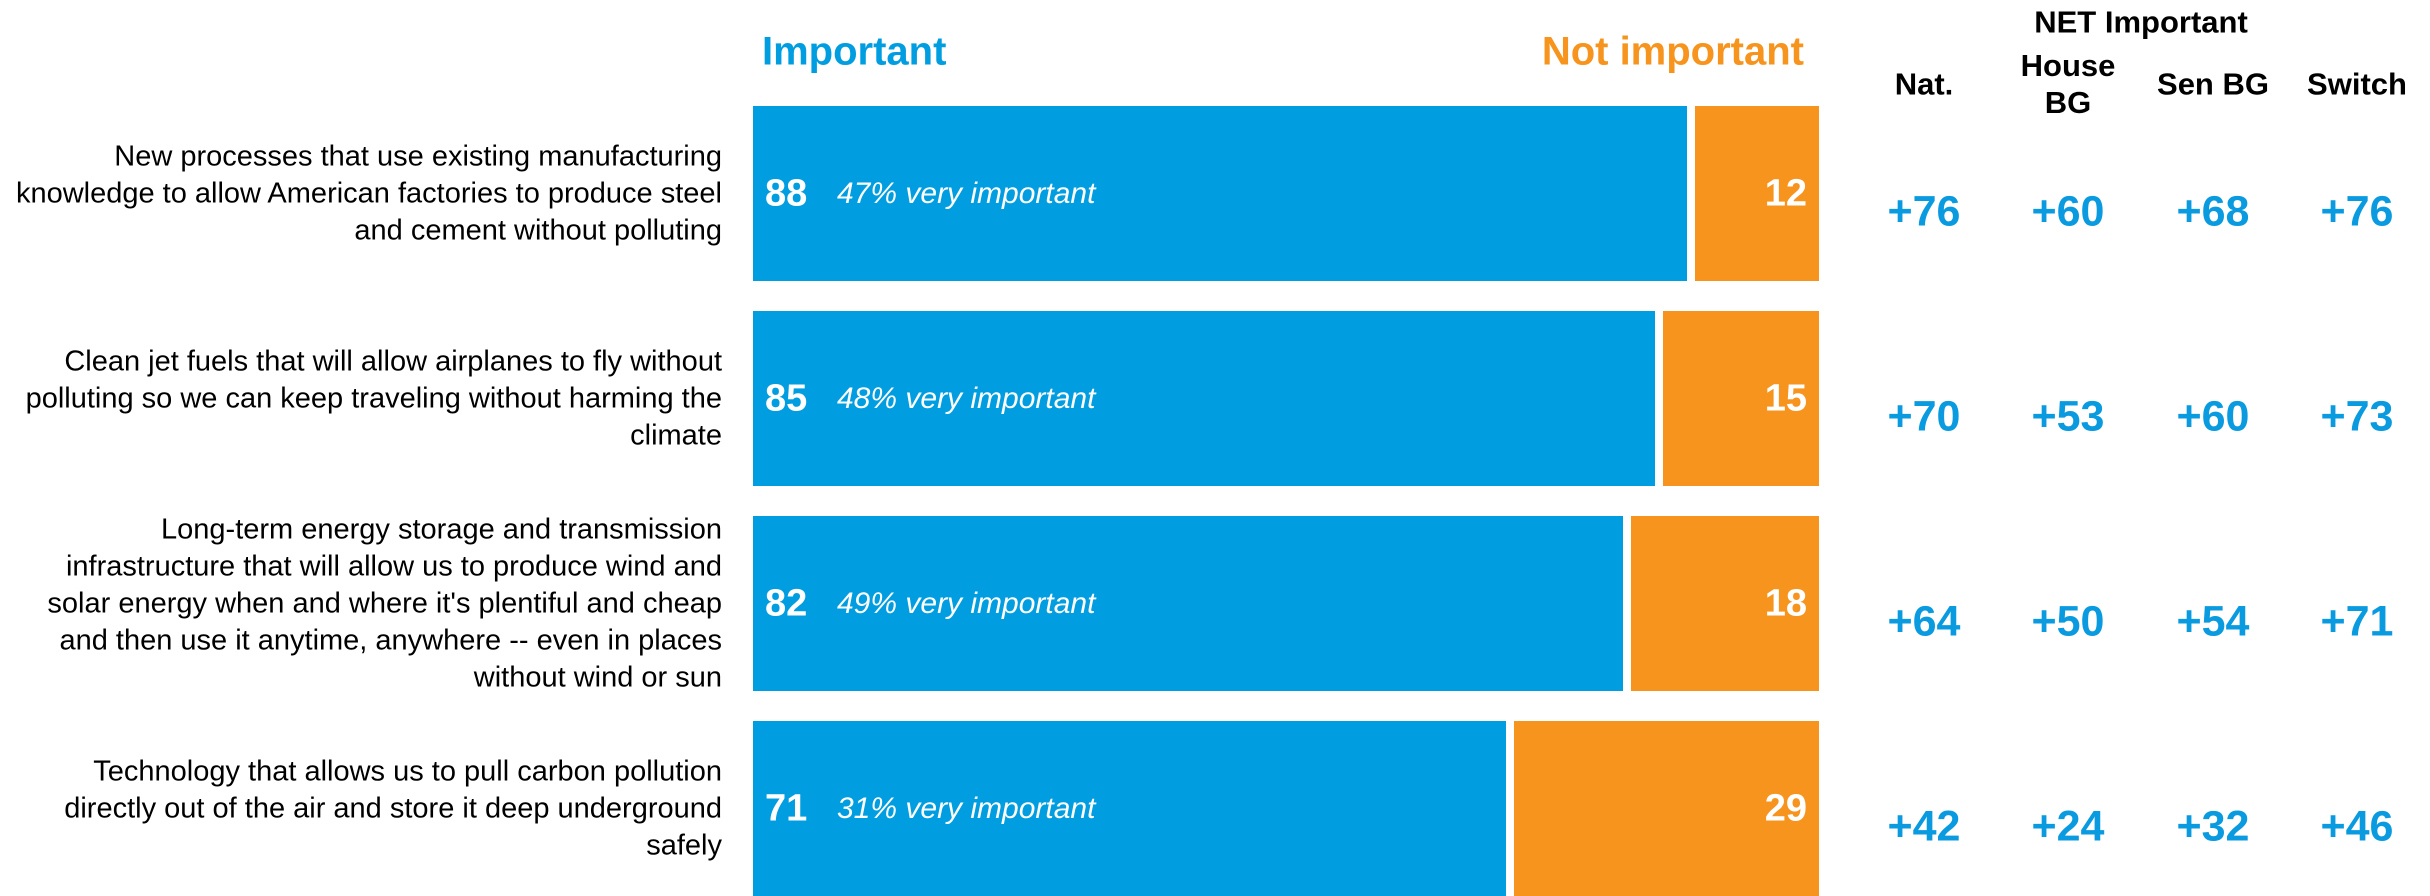 This screenshot has height=896, width=2430. Describe the element at coordinates (1785, 398) in the screenshot. I see `value-label: 15` at that location.